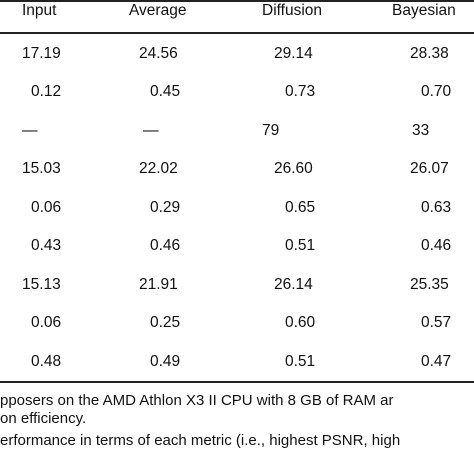 This screenshot has height=474, width=474. Describe the element at coordinates (41, 53) in the screenshot. I see `cell-input: 17.19` at that location.